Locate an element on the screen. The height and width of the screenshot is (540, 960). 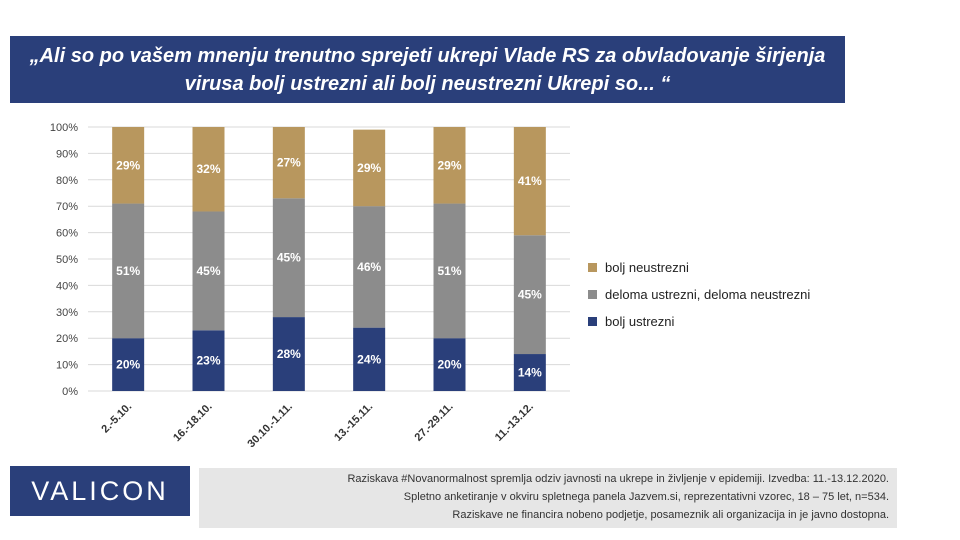
y-tick-label: 90% is located at coordinates (67, 154).